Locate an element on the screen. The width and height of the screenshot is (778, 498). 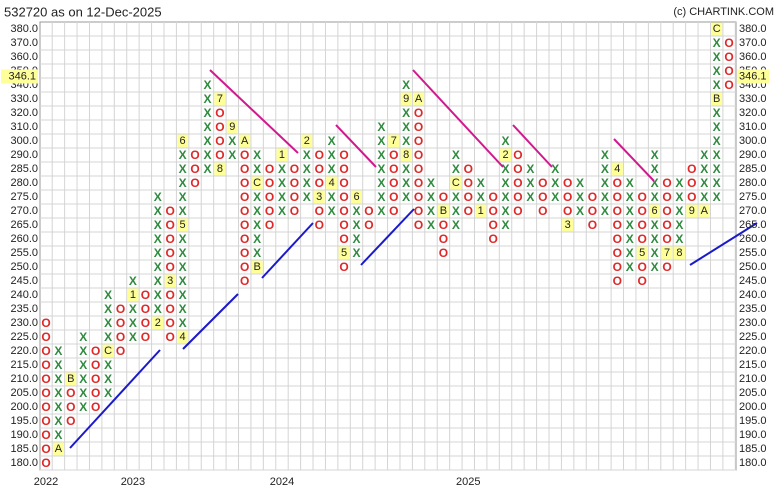
y-tick-label: 190.0 is located at coordinates (24, 435).